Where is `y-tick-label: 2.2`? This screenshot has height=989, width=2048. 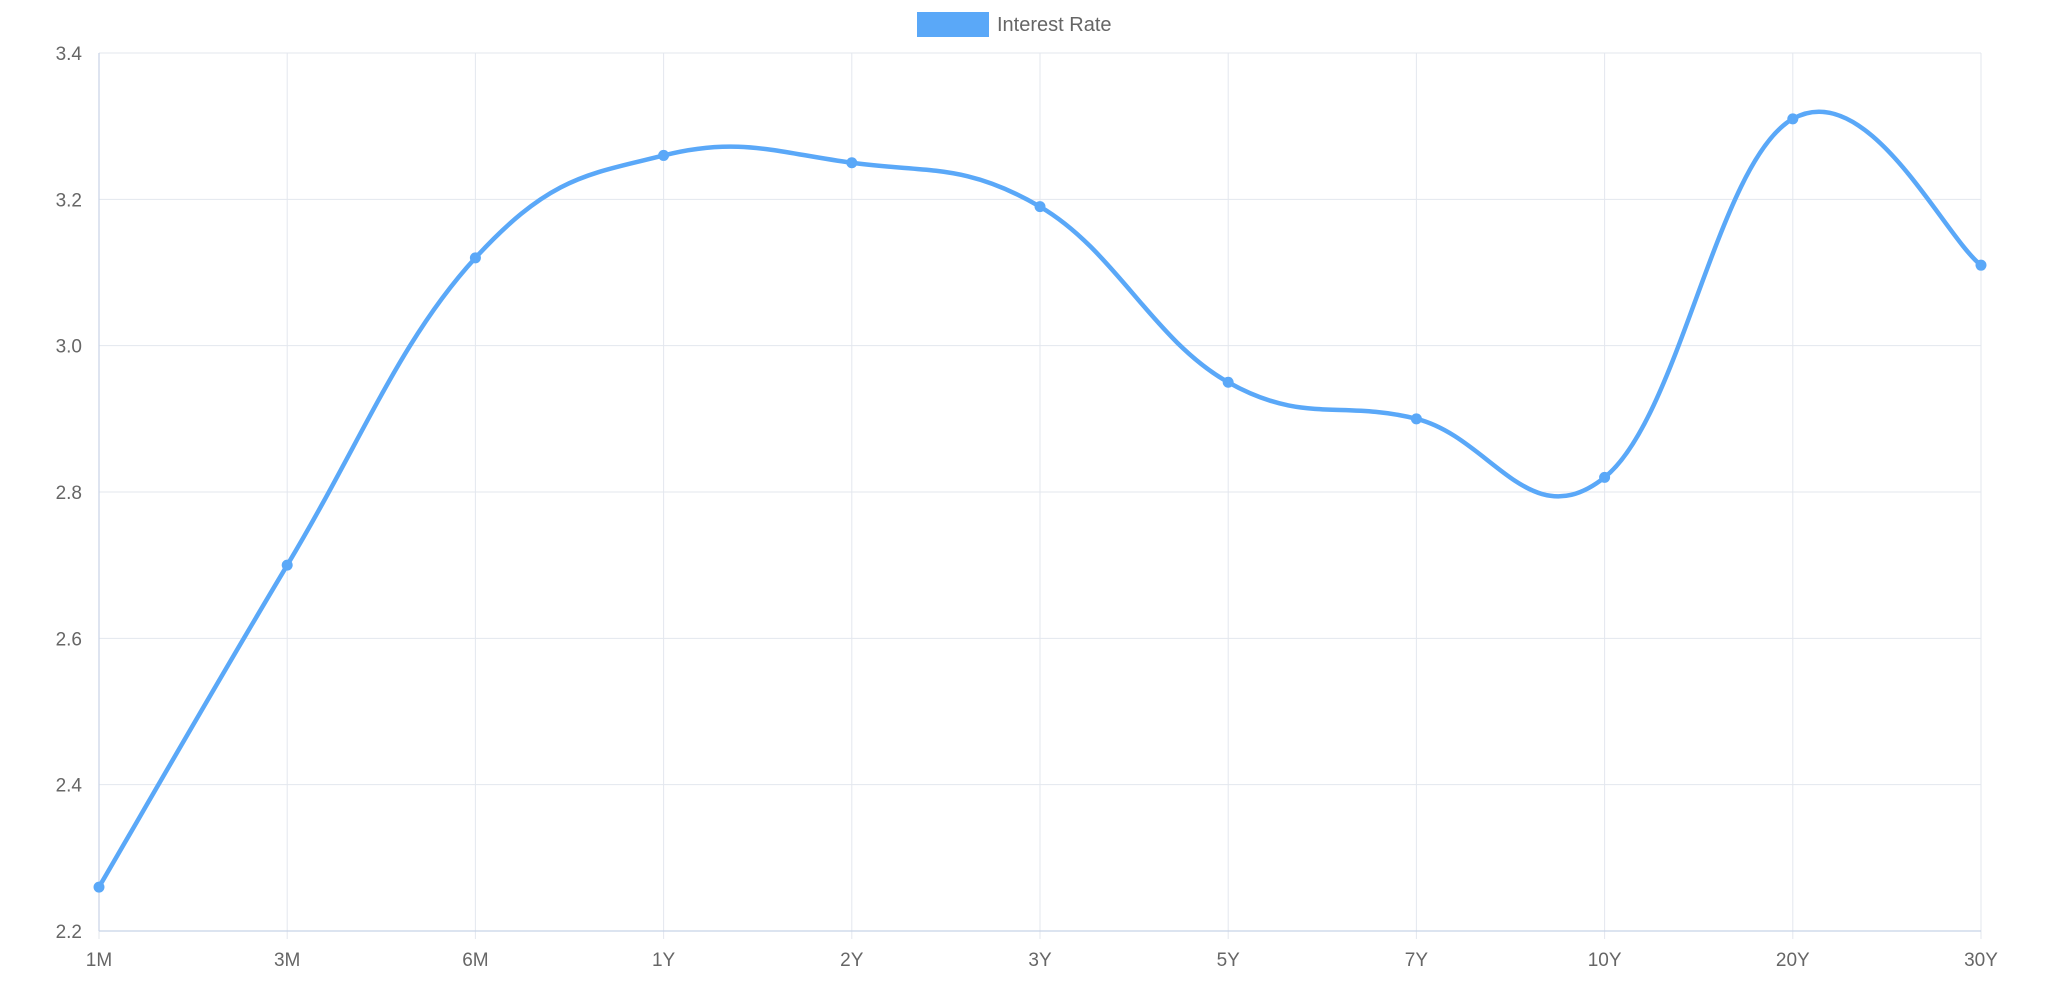
y-tick-label: 2.2 is located at coordinates (69, 932).